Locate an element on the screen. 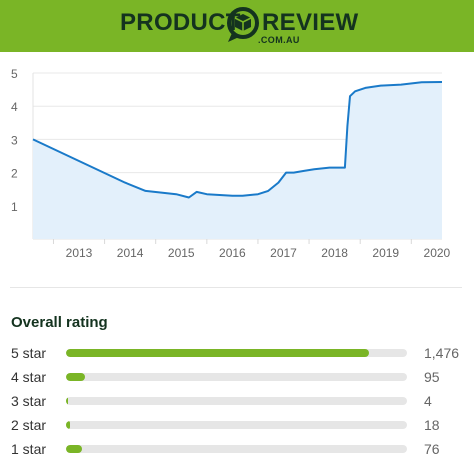  x-tick-label: 2015 is located at coordinates (181, 253).